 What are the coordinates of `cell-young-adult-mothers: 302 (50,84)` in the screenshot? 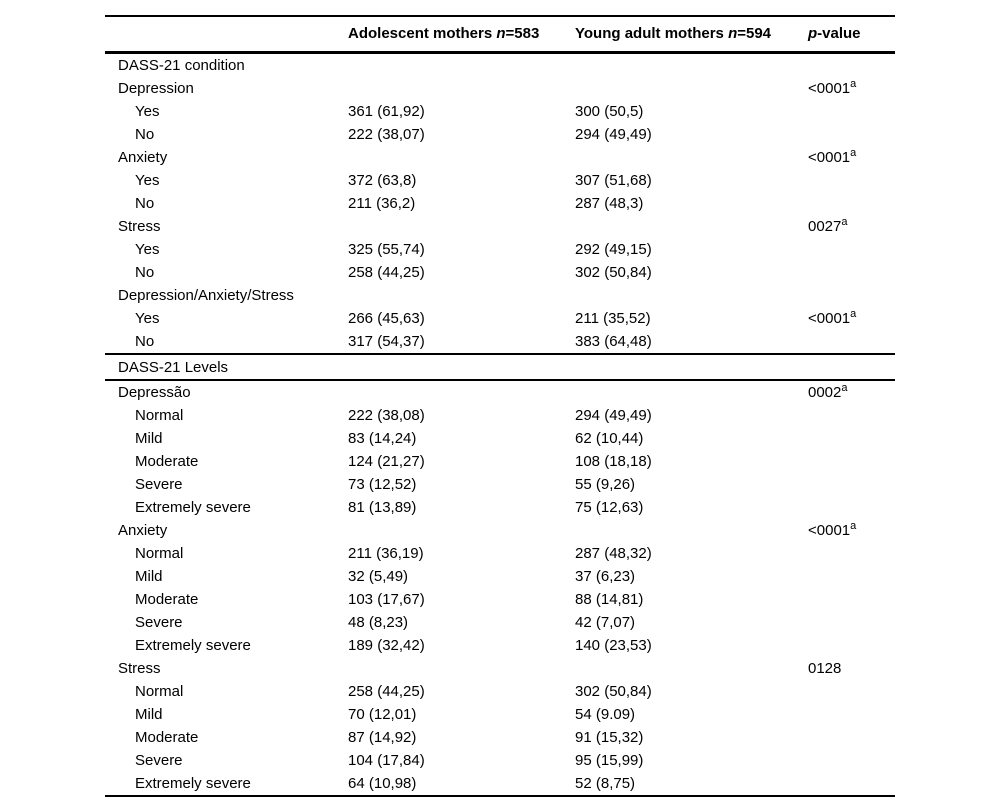 It's located at (613, 272).